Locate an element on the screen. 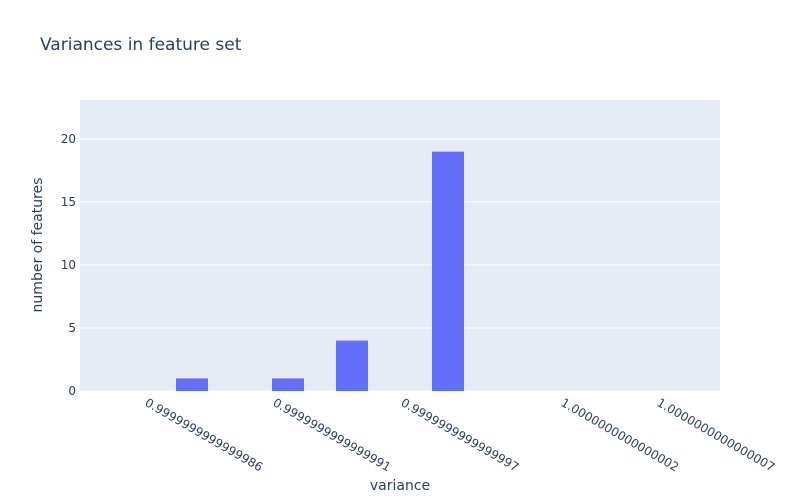  y-tick-label: 0 is located at coordinates (72, 391).